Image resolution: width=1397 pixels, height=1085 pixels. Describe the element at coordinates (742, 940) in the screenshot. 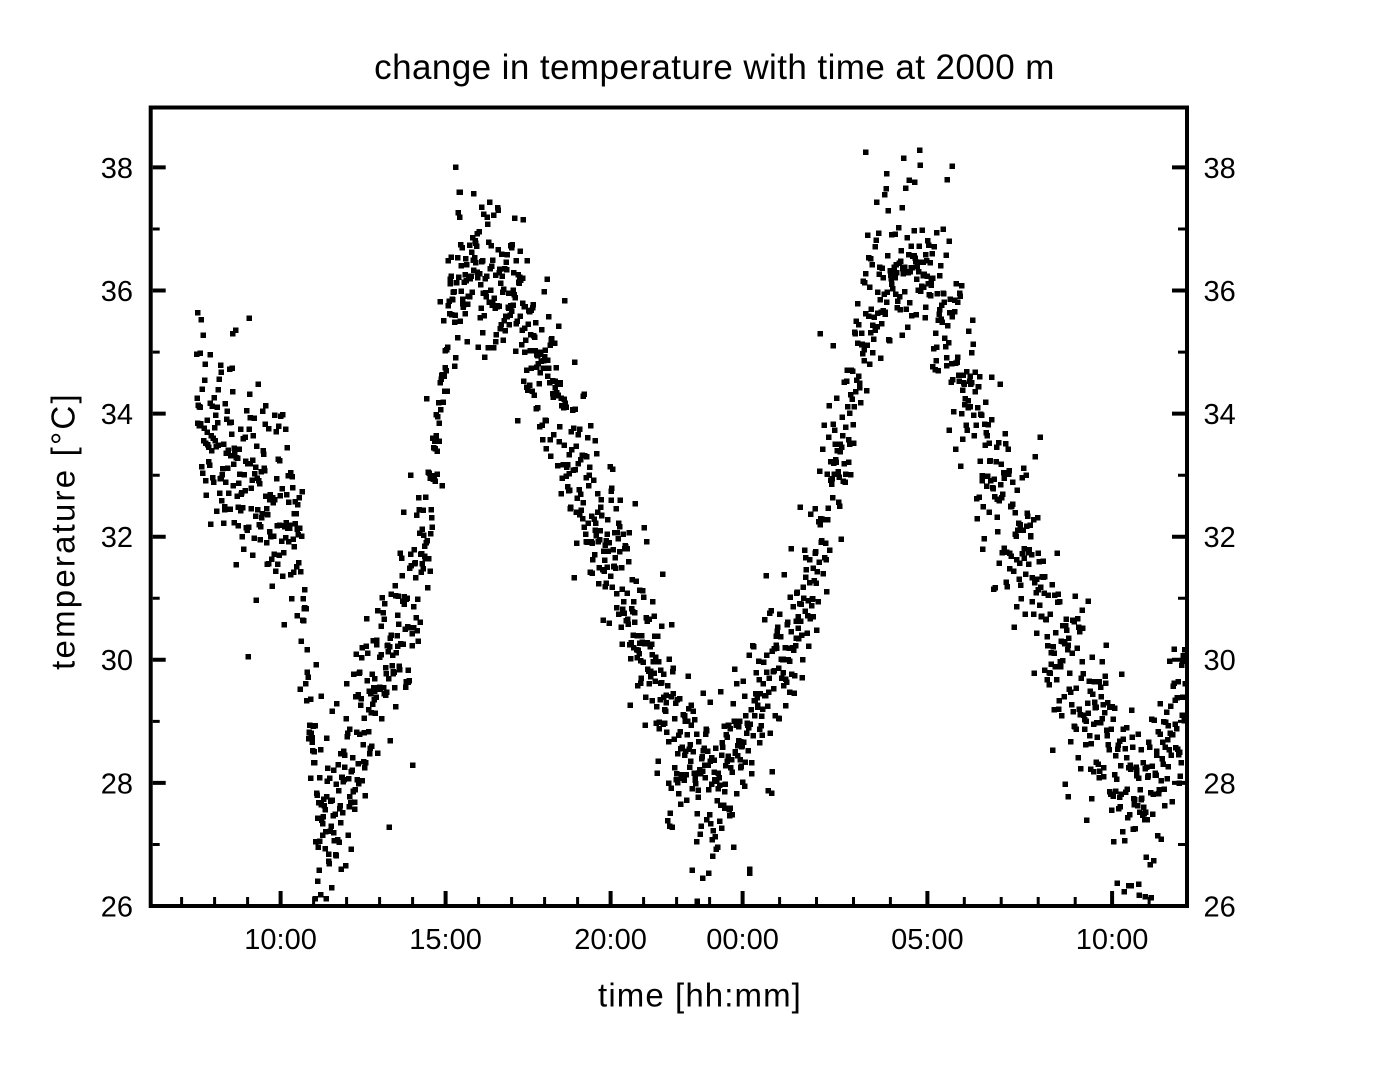

I see `svg-text: 00:00` at that location.